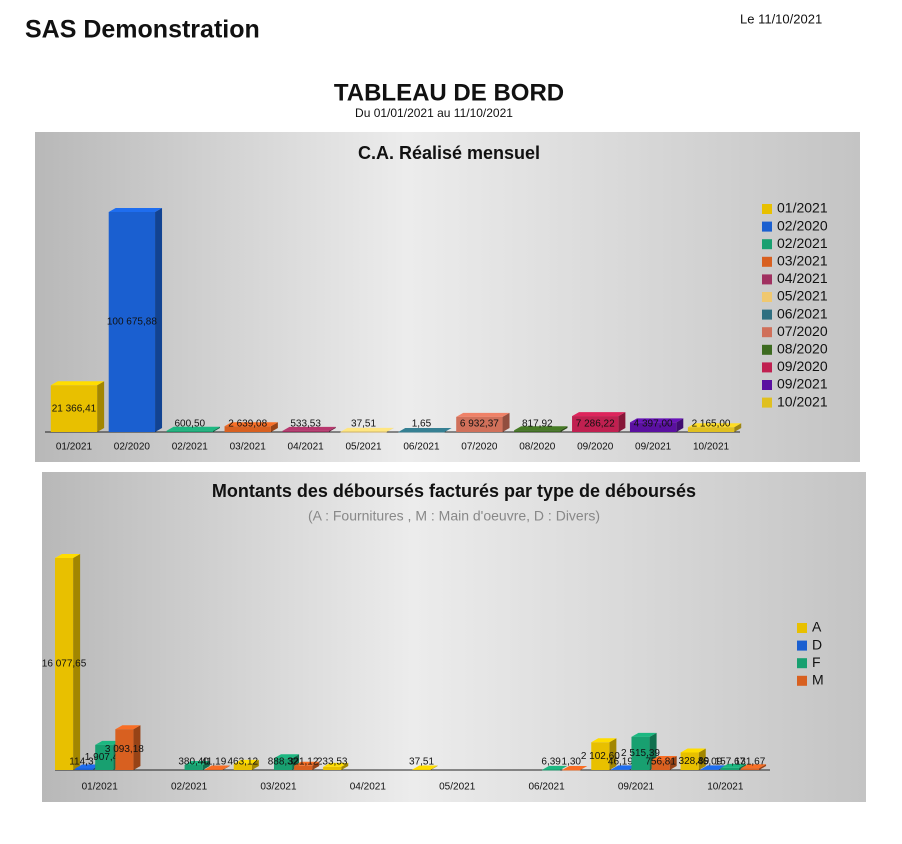 The width and height of the screenshot is (902, 844). I want to click on legend-label: M, so click(818, 680).